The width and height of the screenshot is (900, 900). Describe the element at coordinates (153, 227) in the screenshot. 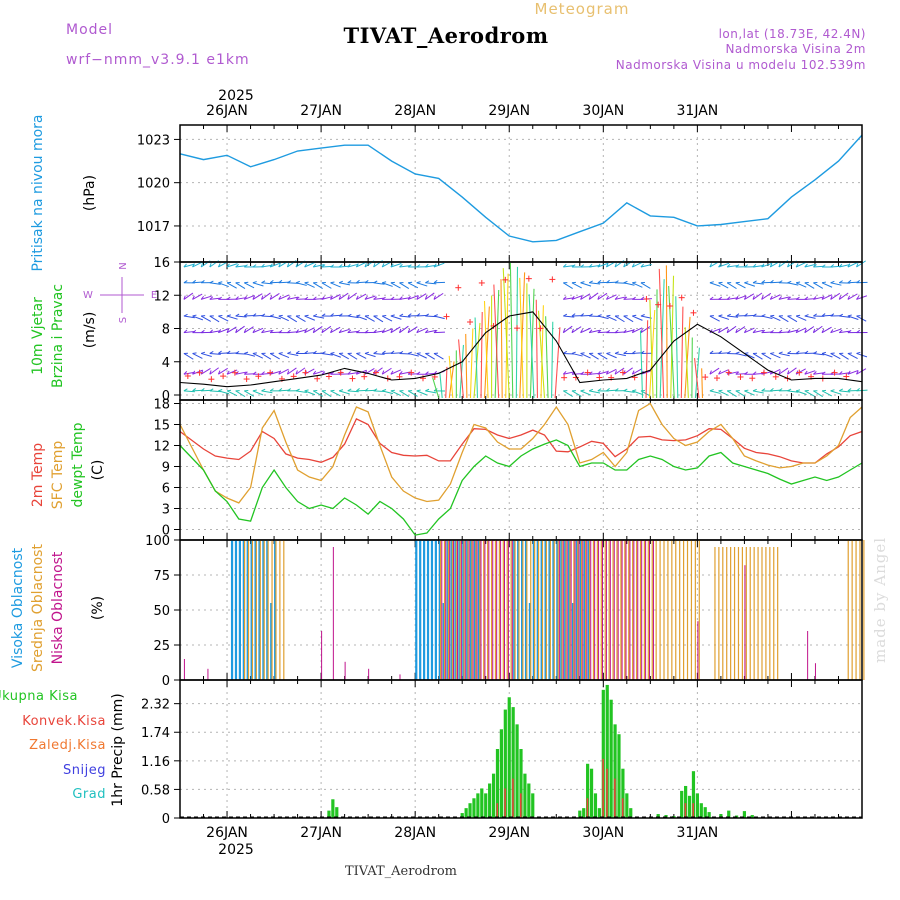

I see `y-tick-label: 1017` at that location.